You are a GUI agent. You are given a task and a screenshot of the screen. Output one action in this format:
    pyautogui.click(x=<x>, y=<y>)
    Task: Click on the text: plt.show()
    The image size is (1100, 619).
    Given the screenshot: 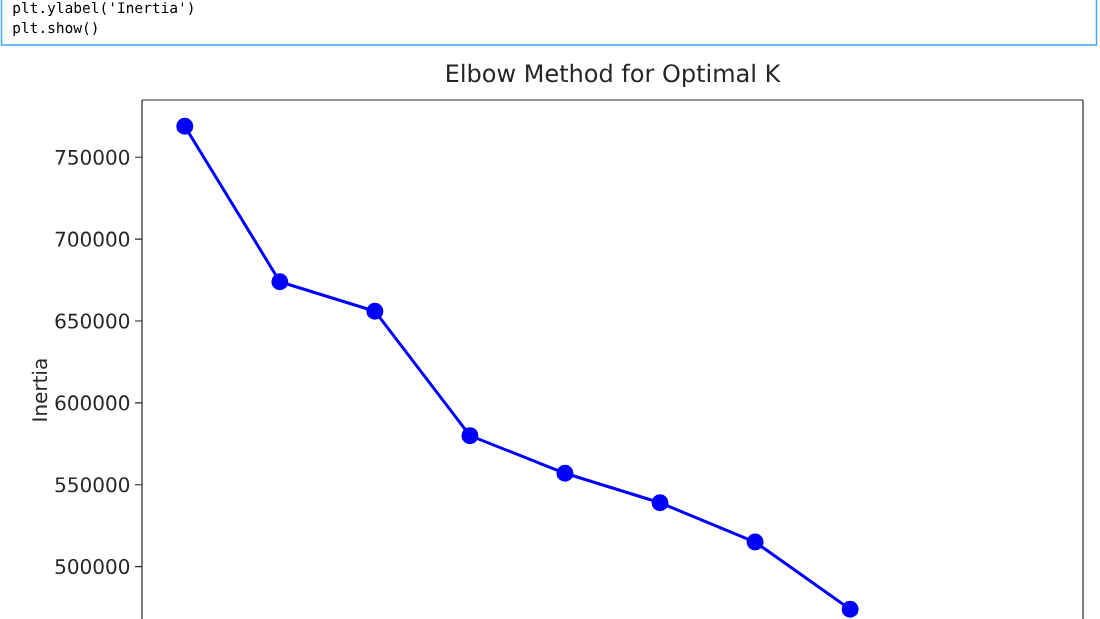 What is the action you would take?
    pyautogui.click(x=55, y=29)
    